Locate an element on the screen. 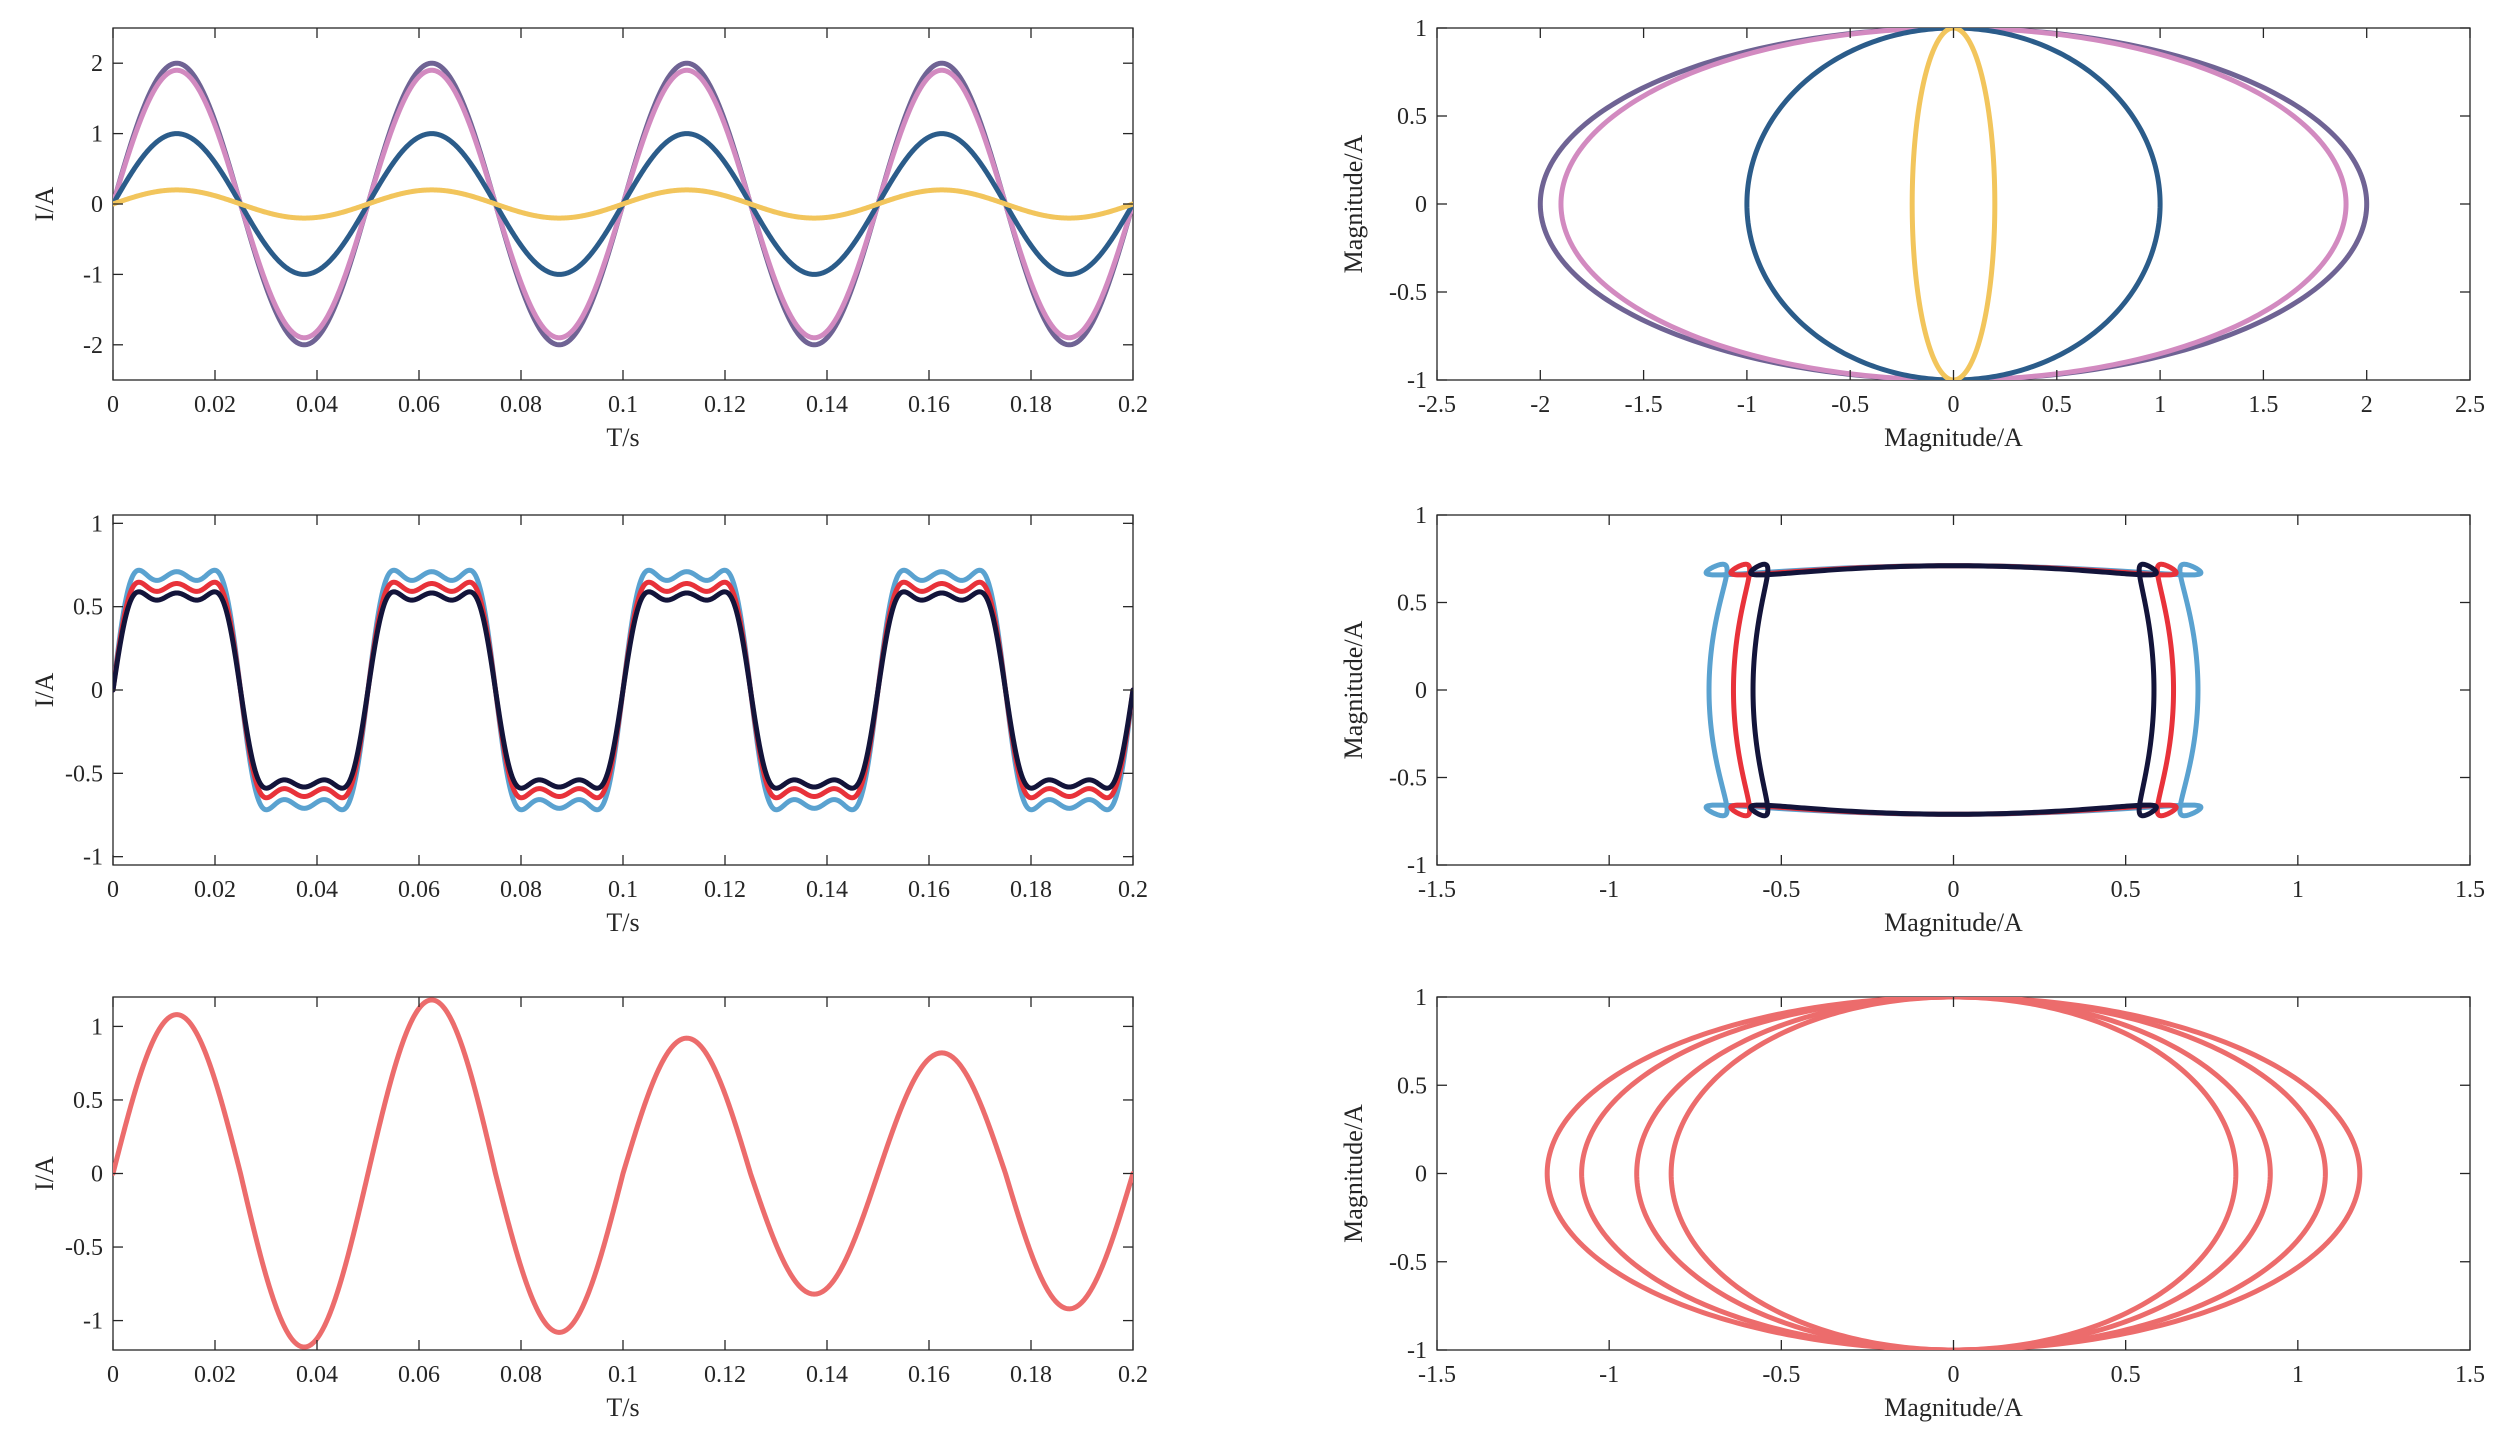  y-axis-label: I/A is located at coordinates (44, 689).